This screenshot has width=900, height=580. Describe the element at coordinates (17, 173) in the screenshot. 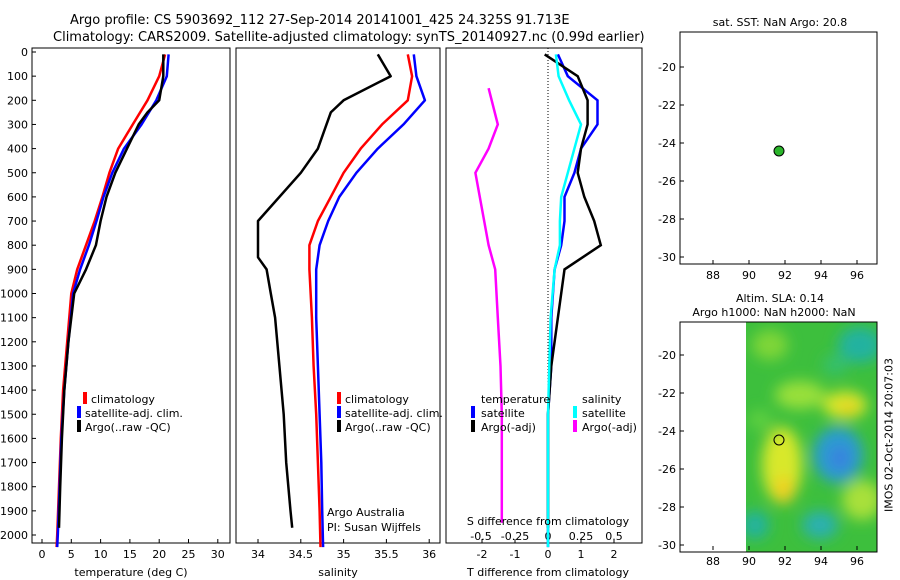

I see `depth-tick-label: 500` at that location.